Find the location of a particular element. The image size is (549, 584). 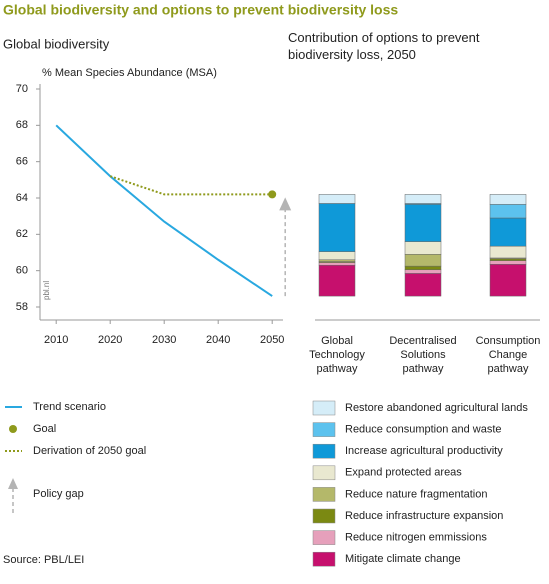

y-tick-label: 64 is located at coordinates (22, 198).